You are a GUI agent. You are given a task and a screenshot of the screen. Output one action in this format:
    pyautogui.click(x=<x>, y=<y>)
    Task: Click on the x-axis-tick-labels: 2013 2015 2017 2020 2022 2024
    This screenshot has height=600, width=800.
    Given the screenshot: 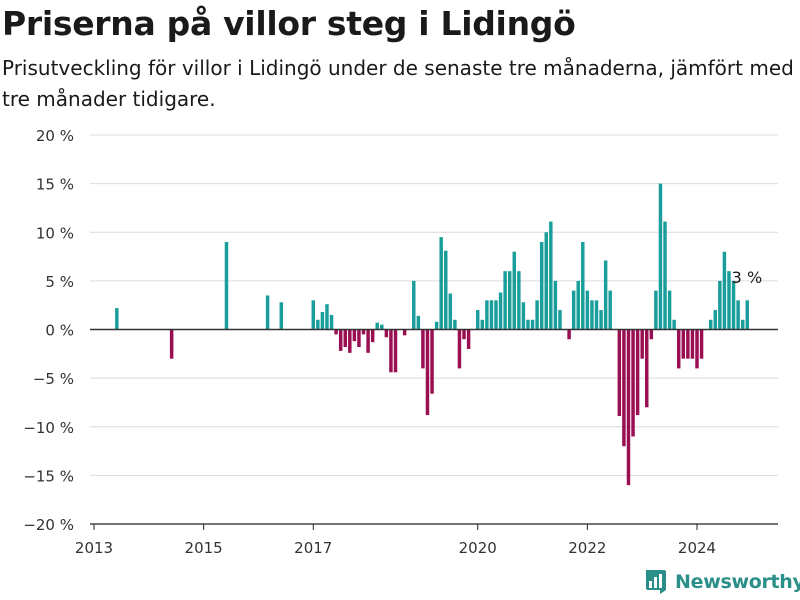 What is the action you would take?
    pyautogui.click(x=395, y=540)
    